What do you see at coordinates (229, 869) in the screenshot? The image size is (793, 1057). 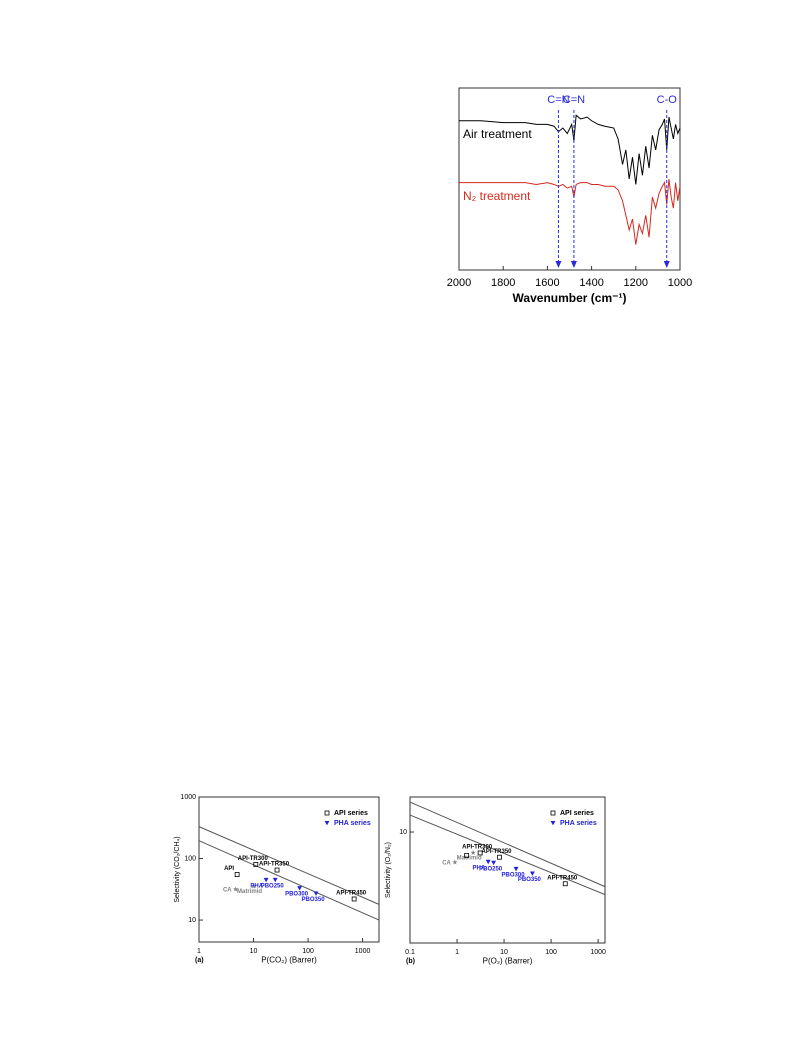 I see `point-label: API` at bounding box center [229, 869].